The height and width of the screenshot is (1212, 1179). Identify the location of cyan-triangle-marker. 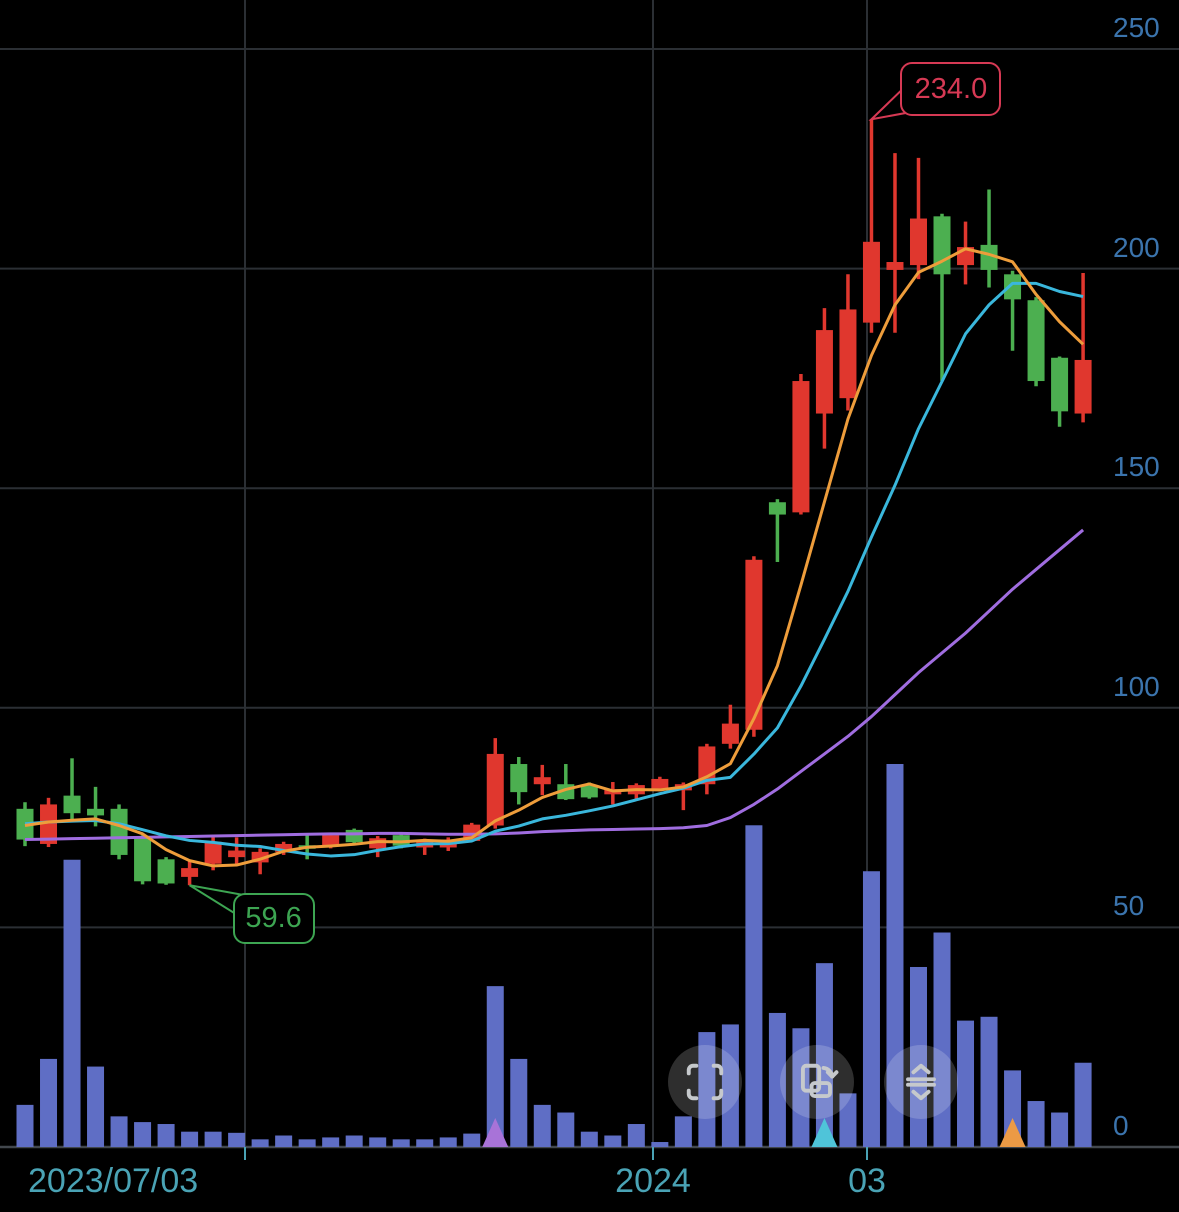
(824, 1132).